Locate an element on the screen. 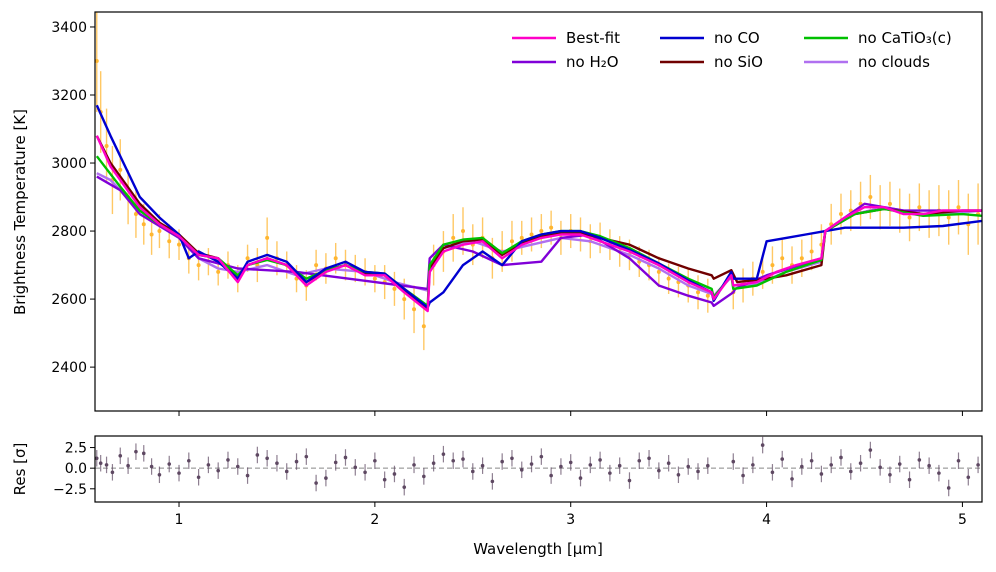 The width and height of the screenshot is (996, 572). y-tick-label: 2800 is located at coordinates (69, 232).